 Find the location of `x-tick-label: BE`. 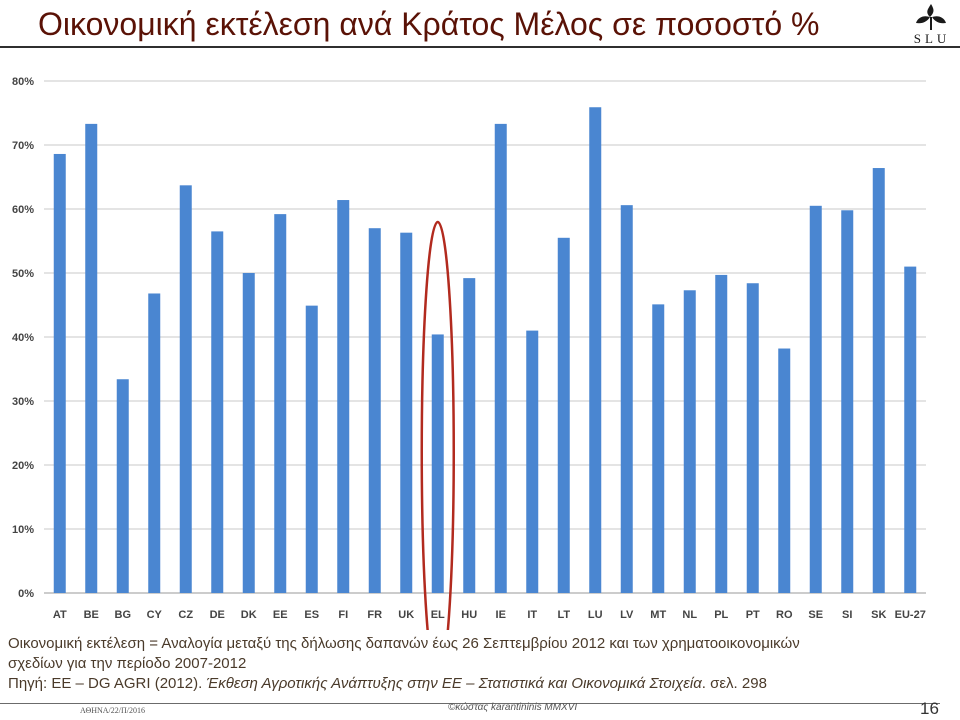

x-tick-label: BE is located at coordinates (91, 615).